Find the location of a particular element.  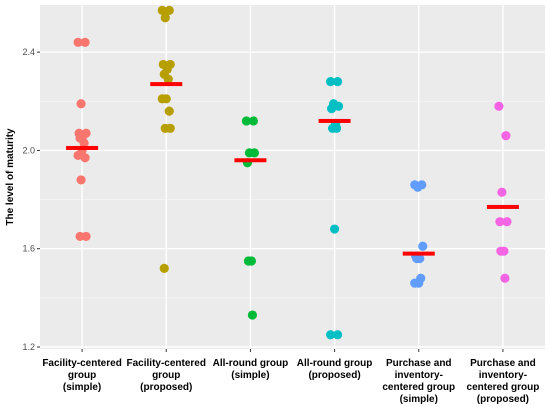

y-axis-title: The level of maturity is located at coordinates (10, 177).